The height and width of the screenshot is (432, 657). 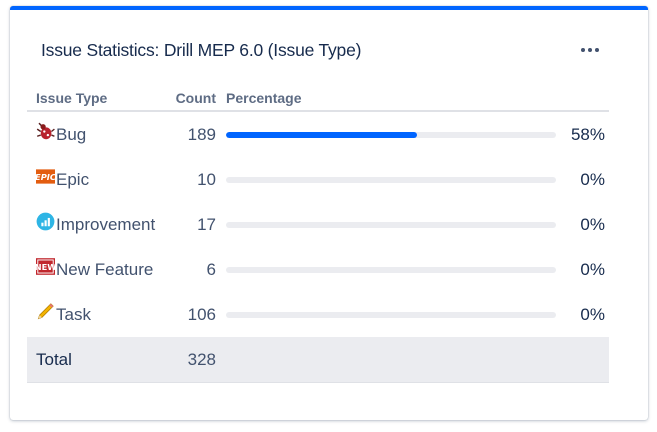 I want to click on count-link-new-feature: 6, so click(x=211, y=269).